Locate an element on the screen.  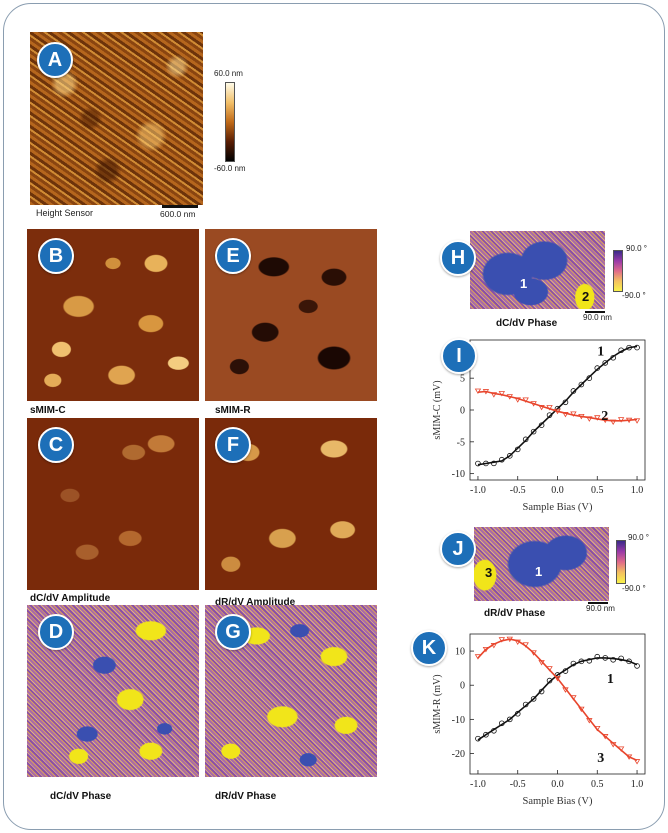
region-1-label-j: 1 is located at coordinates (539, 571).